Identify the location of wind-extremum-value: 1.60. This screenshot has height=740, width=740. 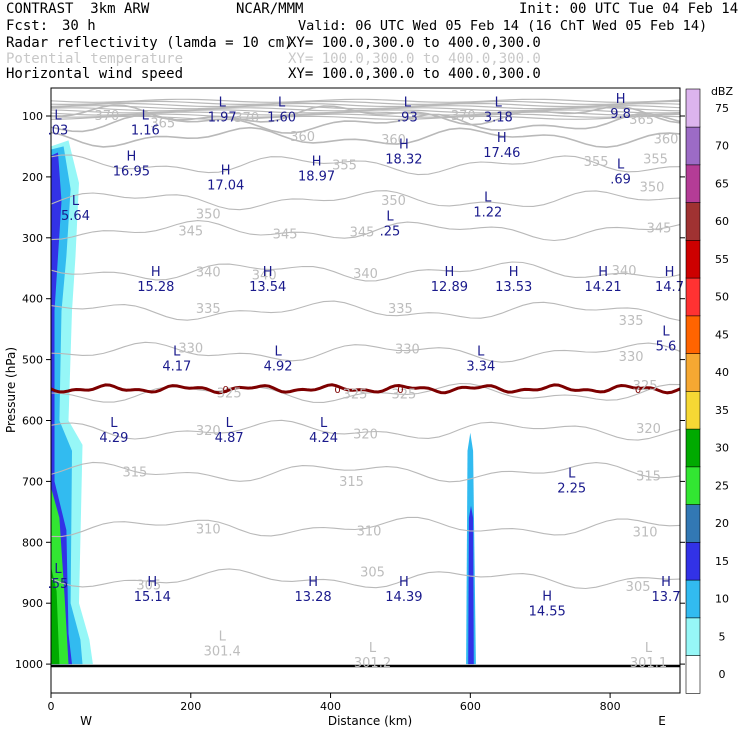
(281, 118).